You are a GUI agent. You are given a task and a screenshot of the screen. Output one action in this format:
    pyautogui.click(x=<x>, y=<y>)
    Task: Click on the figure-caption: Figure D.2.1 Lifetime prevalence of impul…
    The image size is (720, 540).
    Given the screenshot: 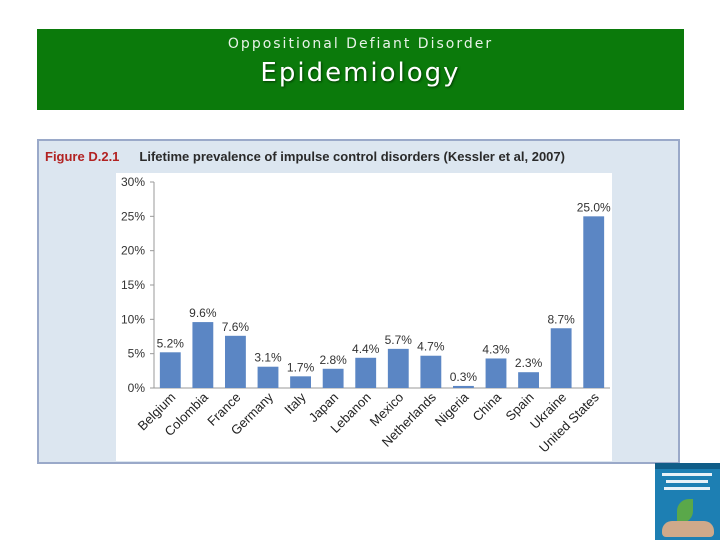 What is the action you would take?
    pyautogui.click(x=305, y=156)
    